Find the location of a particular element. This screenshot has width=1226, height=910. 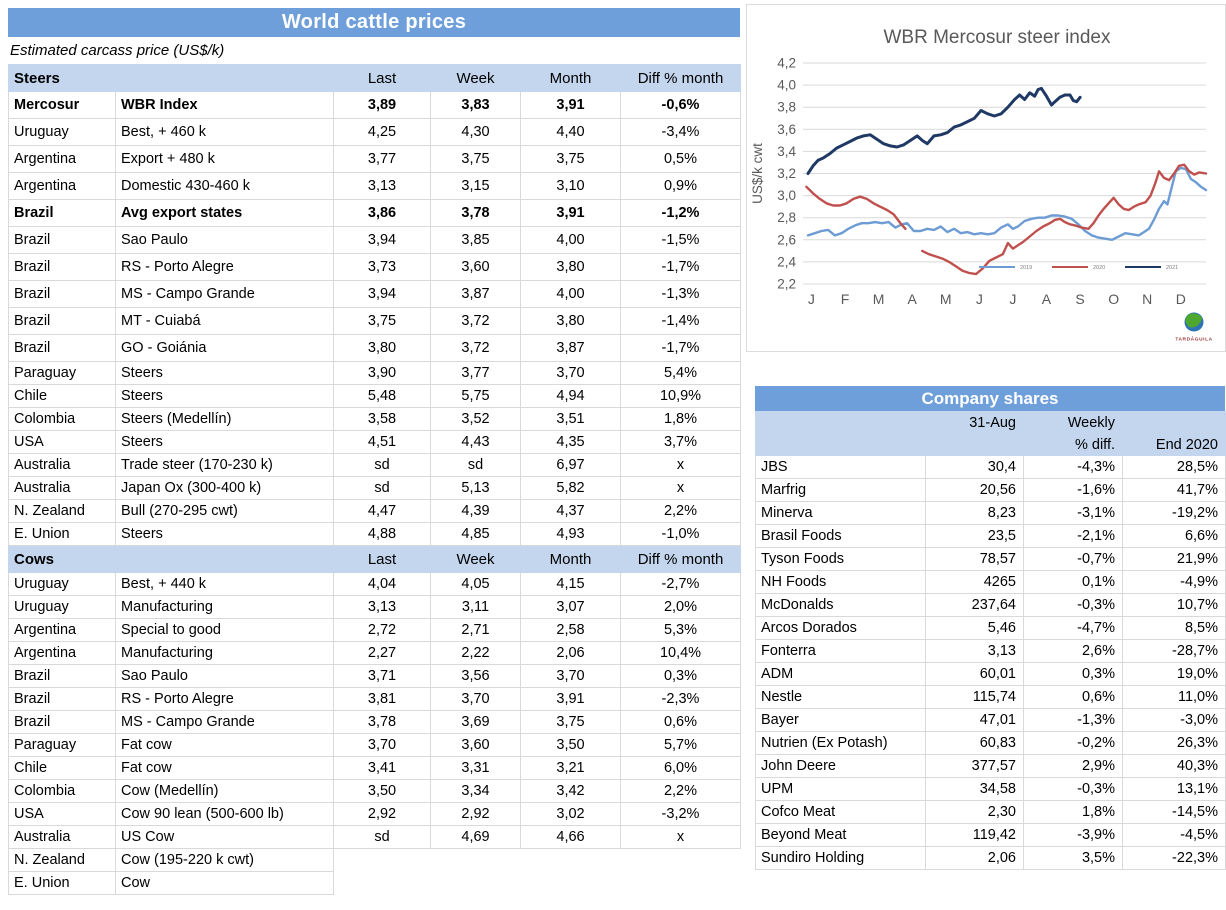

value-cell: 2,58 is located at coordinates (570, 630).